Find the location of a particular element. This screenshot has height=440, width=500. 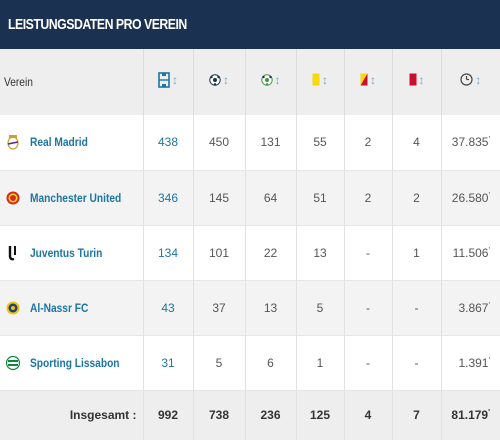

minutes-cell: 37.835' is located at coordinates (470, 143).